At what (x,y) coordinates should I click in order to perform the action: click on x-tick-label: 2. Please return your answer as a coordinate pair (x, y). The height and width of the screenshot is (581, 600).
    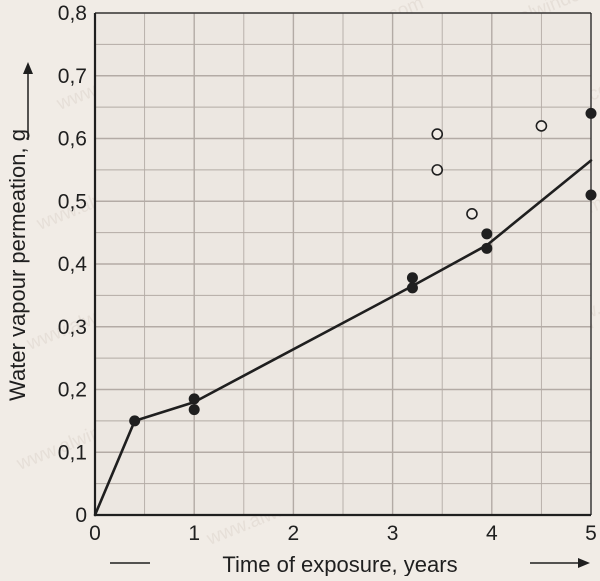
    Looking at the image, I should click on (294, 533).